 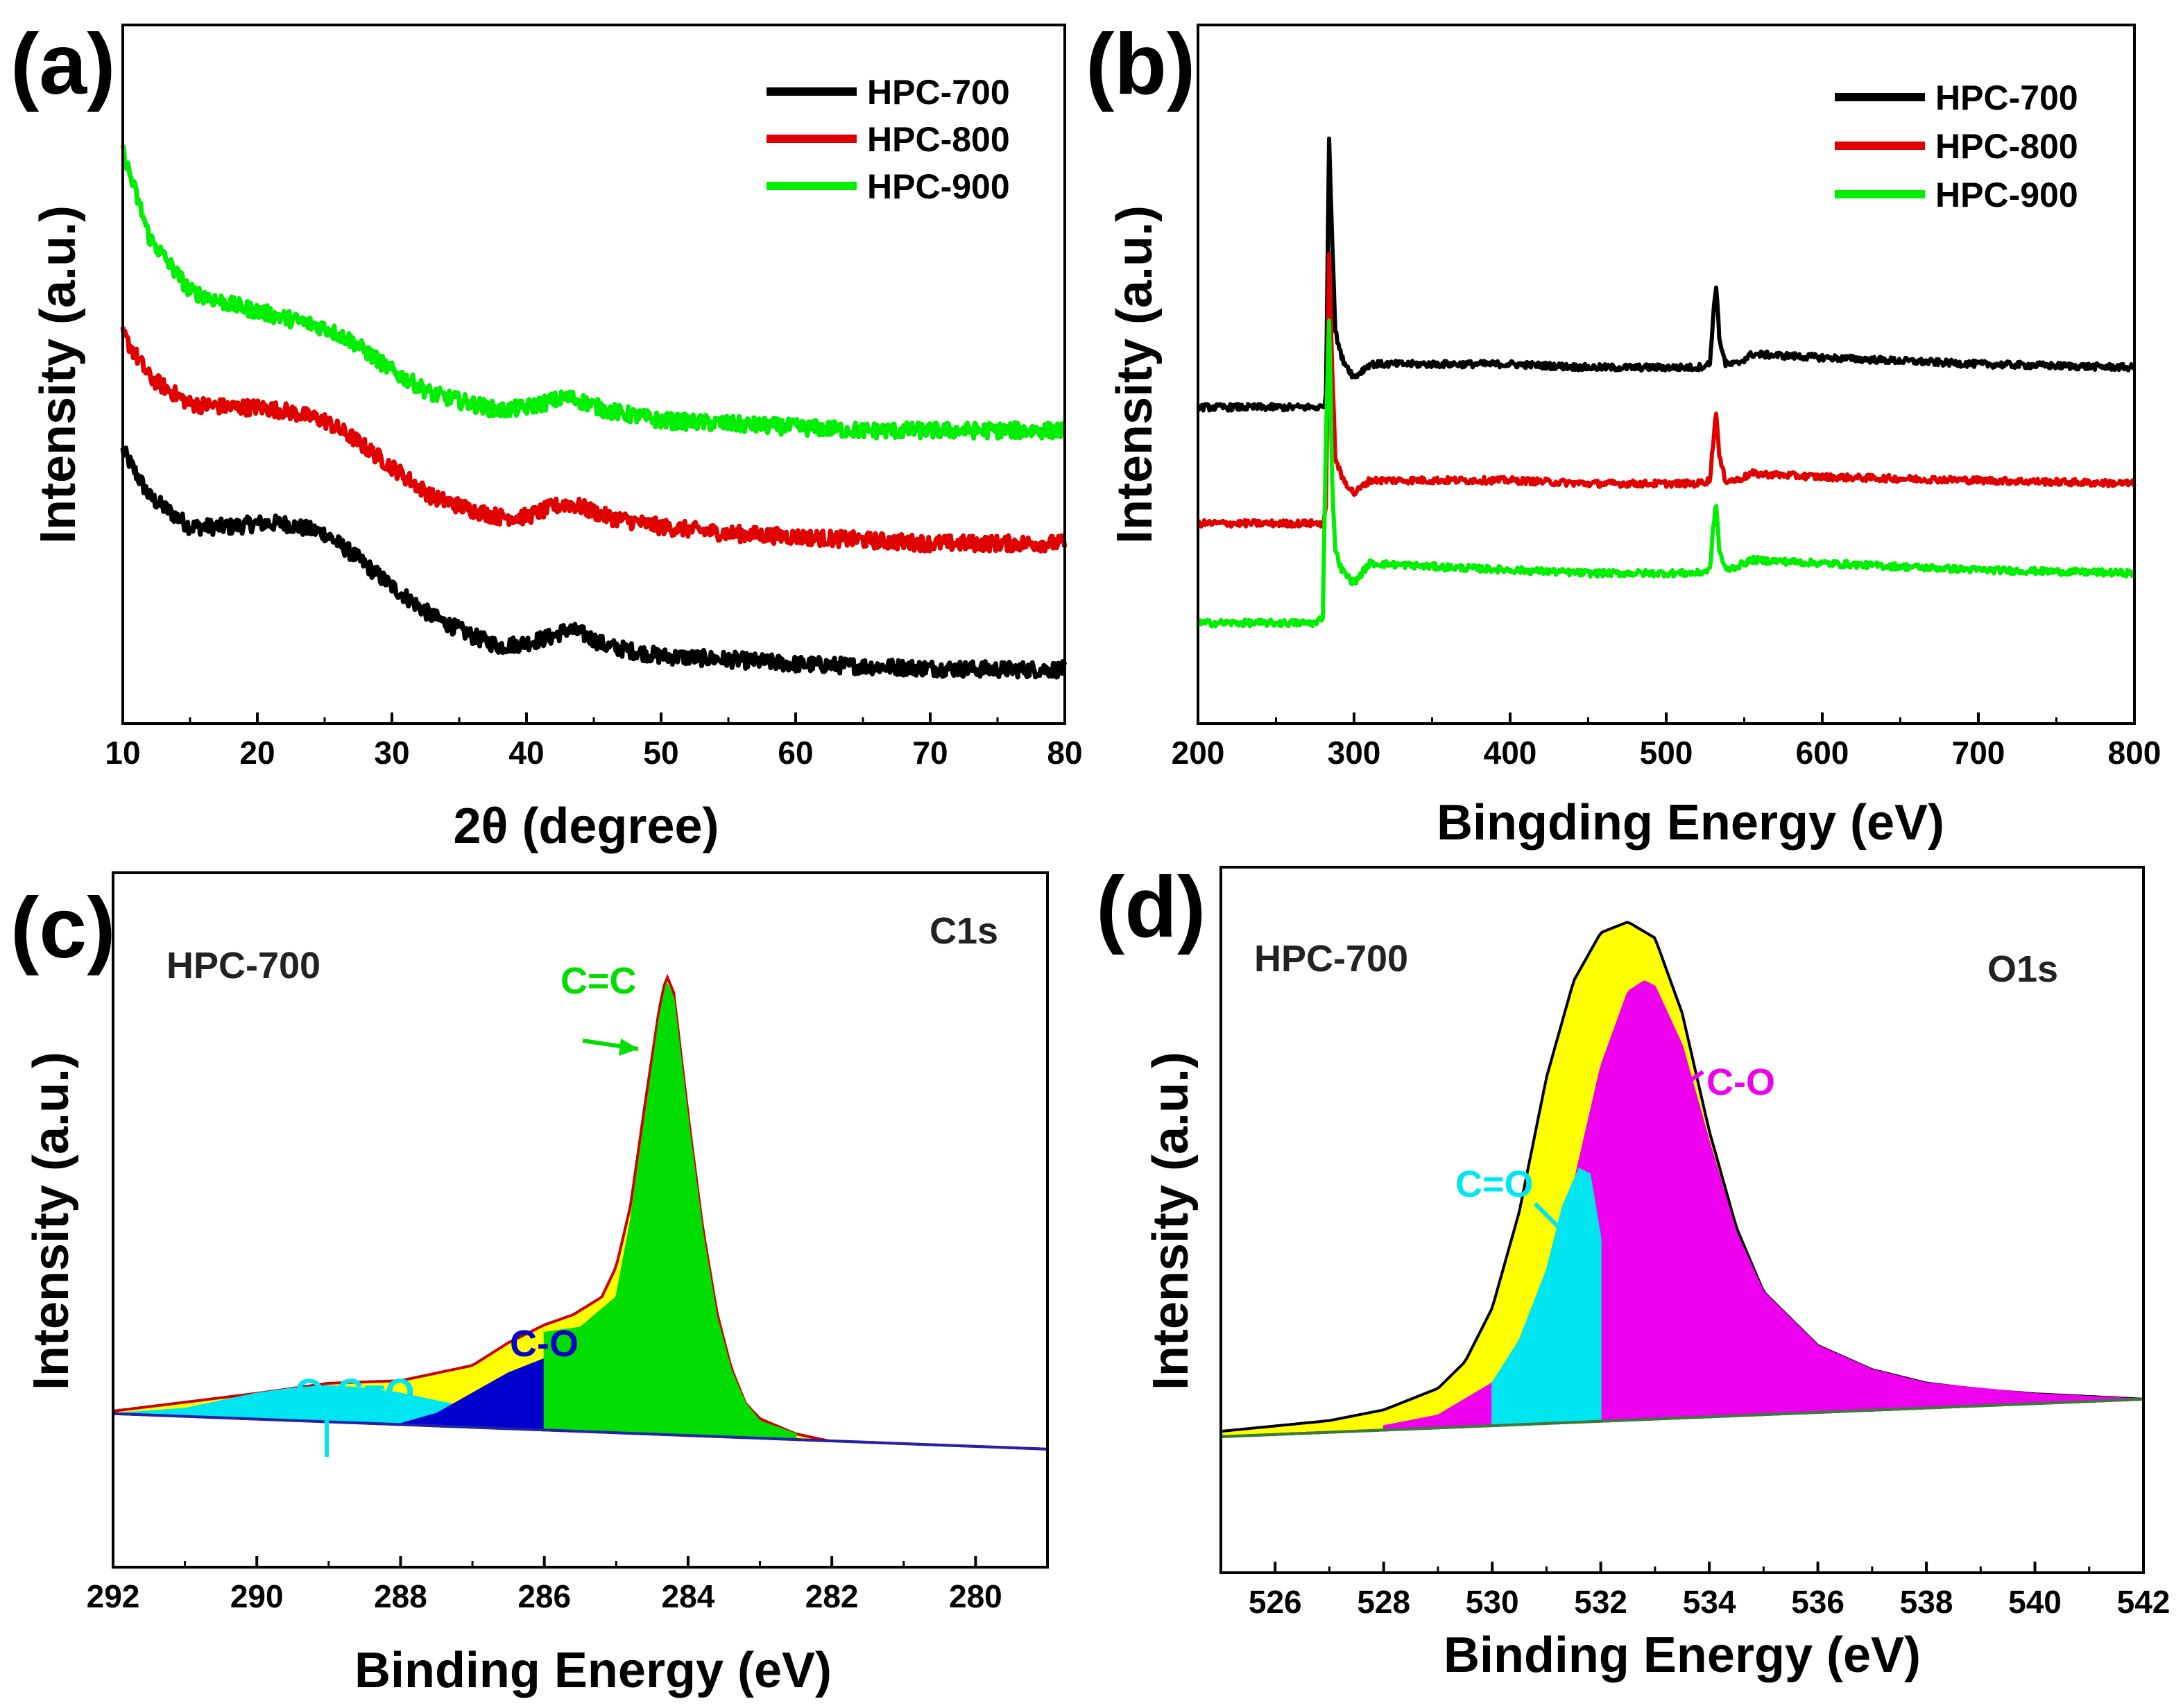 I want to click on panel-label-d: (d), so click(x=1151, y=907).